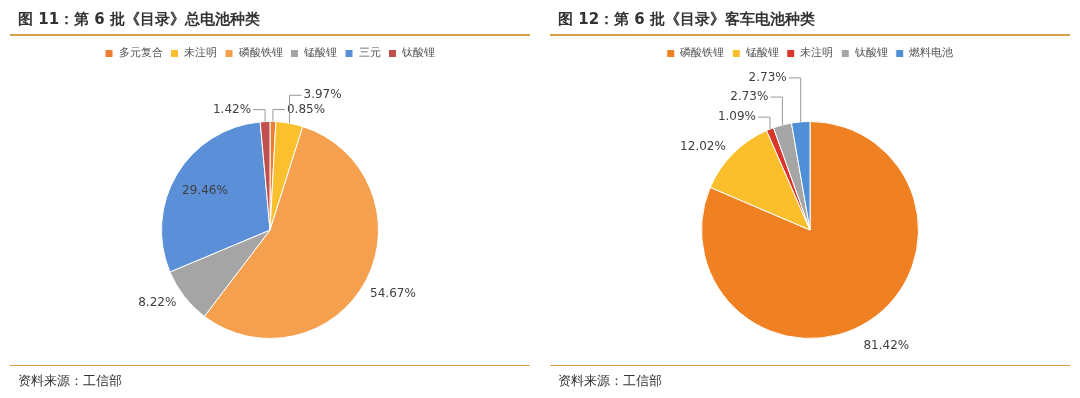 This screenshot has height=398, width=1080. I want to click on legend-label: 三元, so click(369, 53).